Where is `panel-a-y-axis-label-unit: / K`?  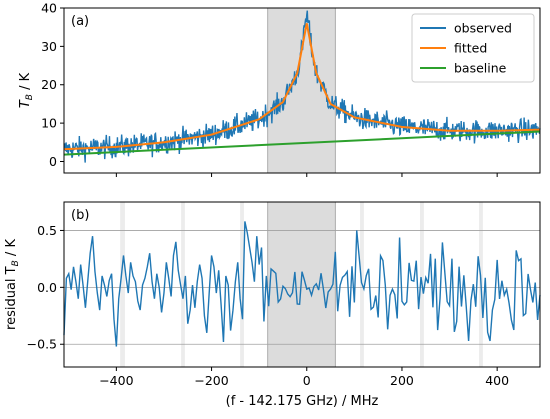
panel-a-y-axis-label-unit: / K is located at coordinates (25, 83).